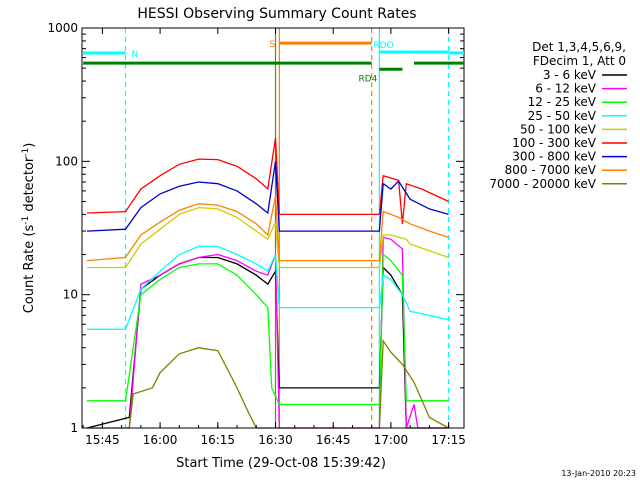 The width and height of the screenshot is (640, 480). Describe the element at coordinates (562, 102) in the screenshot. I see `legend-label-2: 12 - 25 keV` at that location.